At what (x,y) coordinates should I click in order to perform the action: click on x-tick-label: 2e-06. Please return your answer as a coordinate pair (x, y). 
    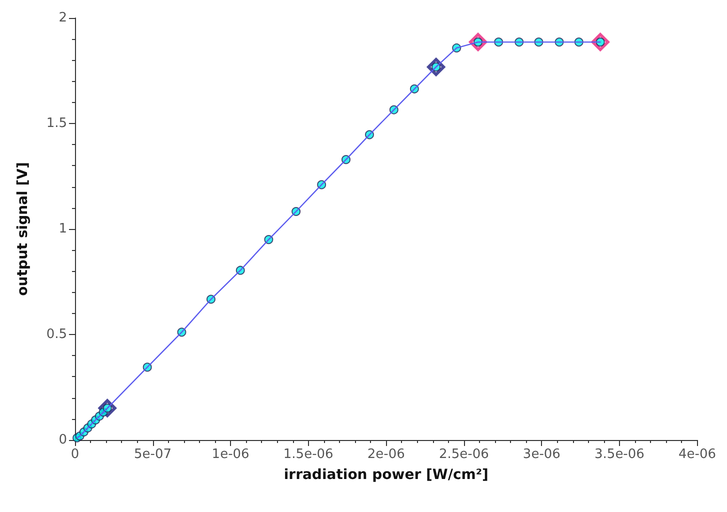
    Looking at the image, I should click on (386, 454).